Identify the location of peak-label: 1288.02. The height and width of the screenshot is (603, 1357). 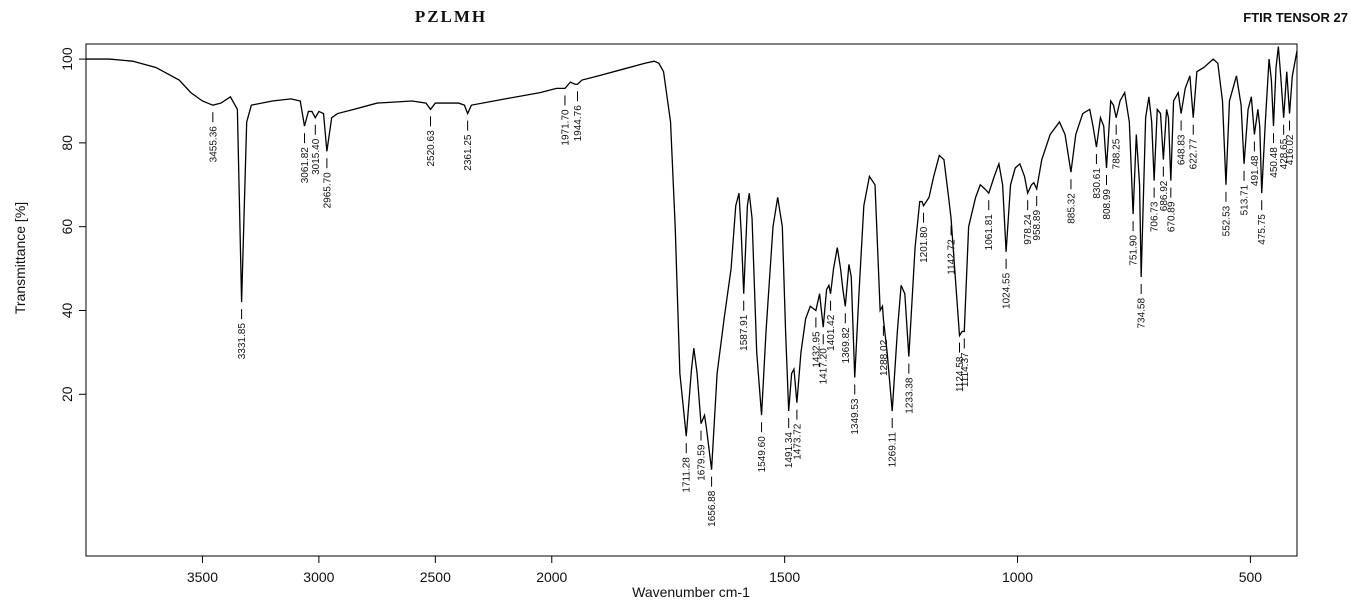
(884, 357).